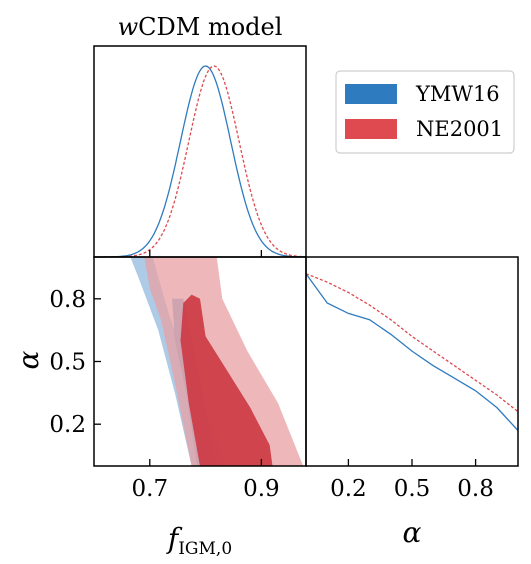  I want to click on tick-label-alpha-y-1: 0.5, so click(67, 363).